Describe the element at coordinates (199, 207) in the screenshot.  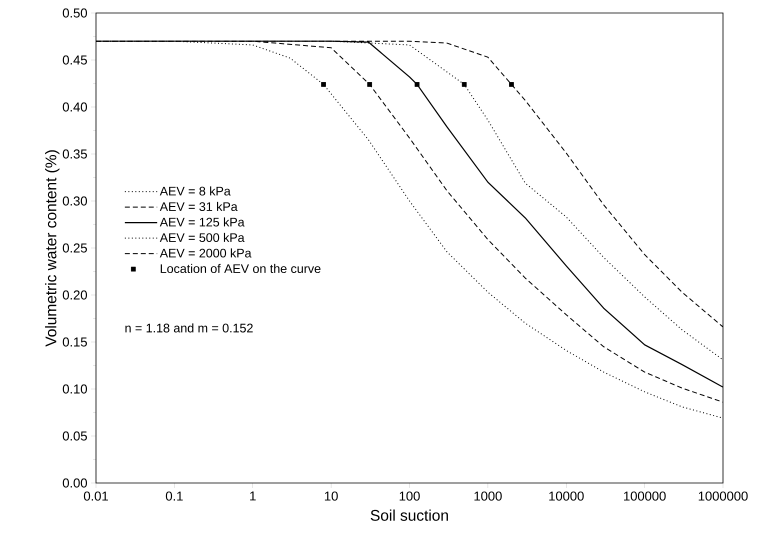
I see `legend-label: AEV = 31 kPa` at that location.